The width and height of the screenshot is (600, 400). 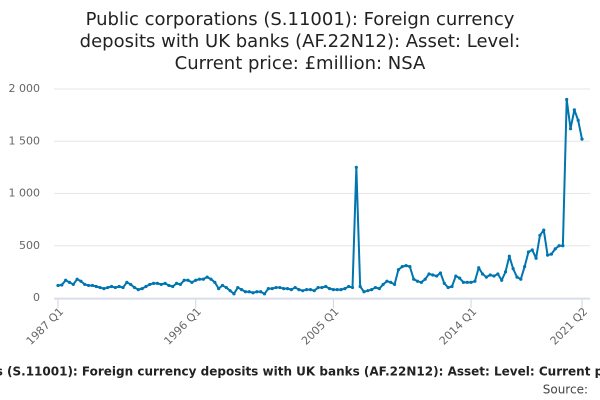 I want to click on y-tick-label: 1 500, so click(x=25, y=140).